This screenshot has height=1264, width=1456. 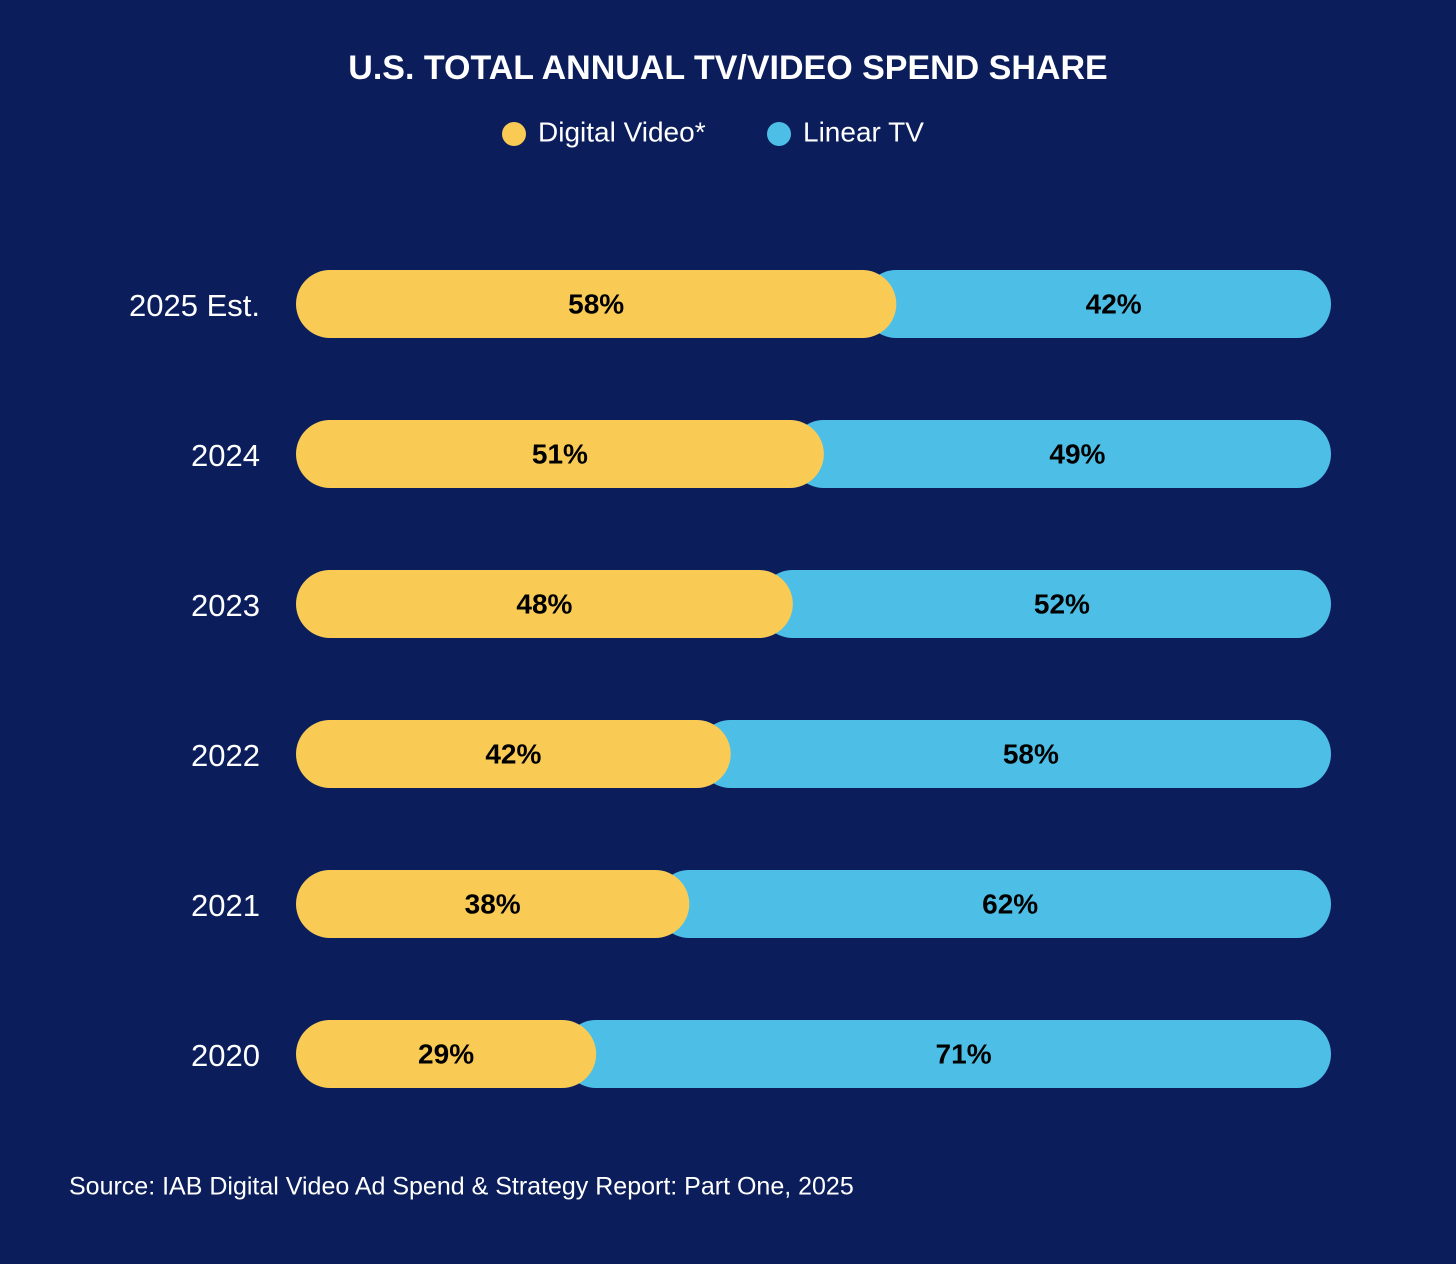 I want to click on legend-label: Digital Video*, so click(x=622, y=131).